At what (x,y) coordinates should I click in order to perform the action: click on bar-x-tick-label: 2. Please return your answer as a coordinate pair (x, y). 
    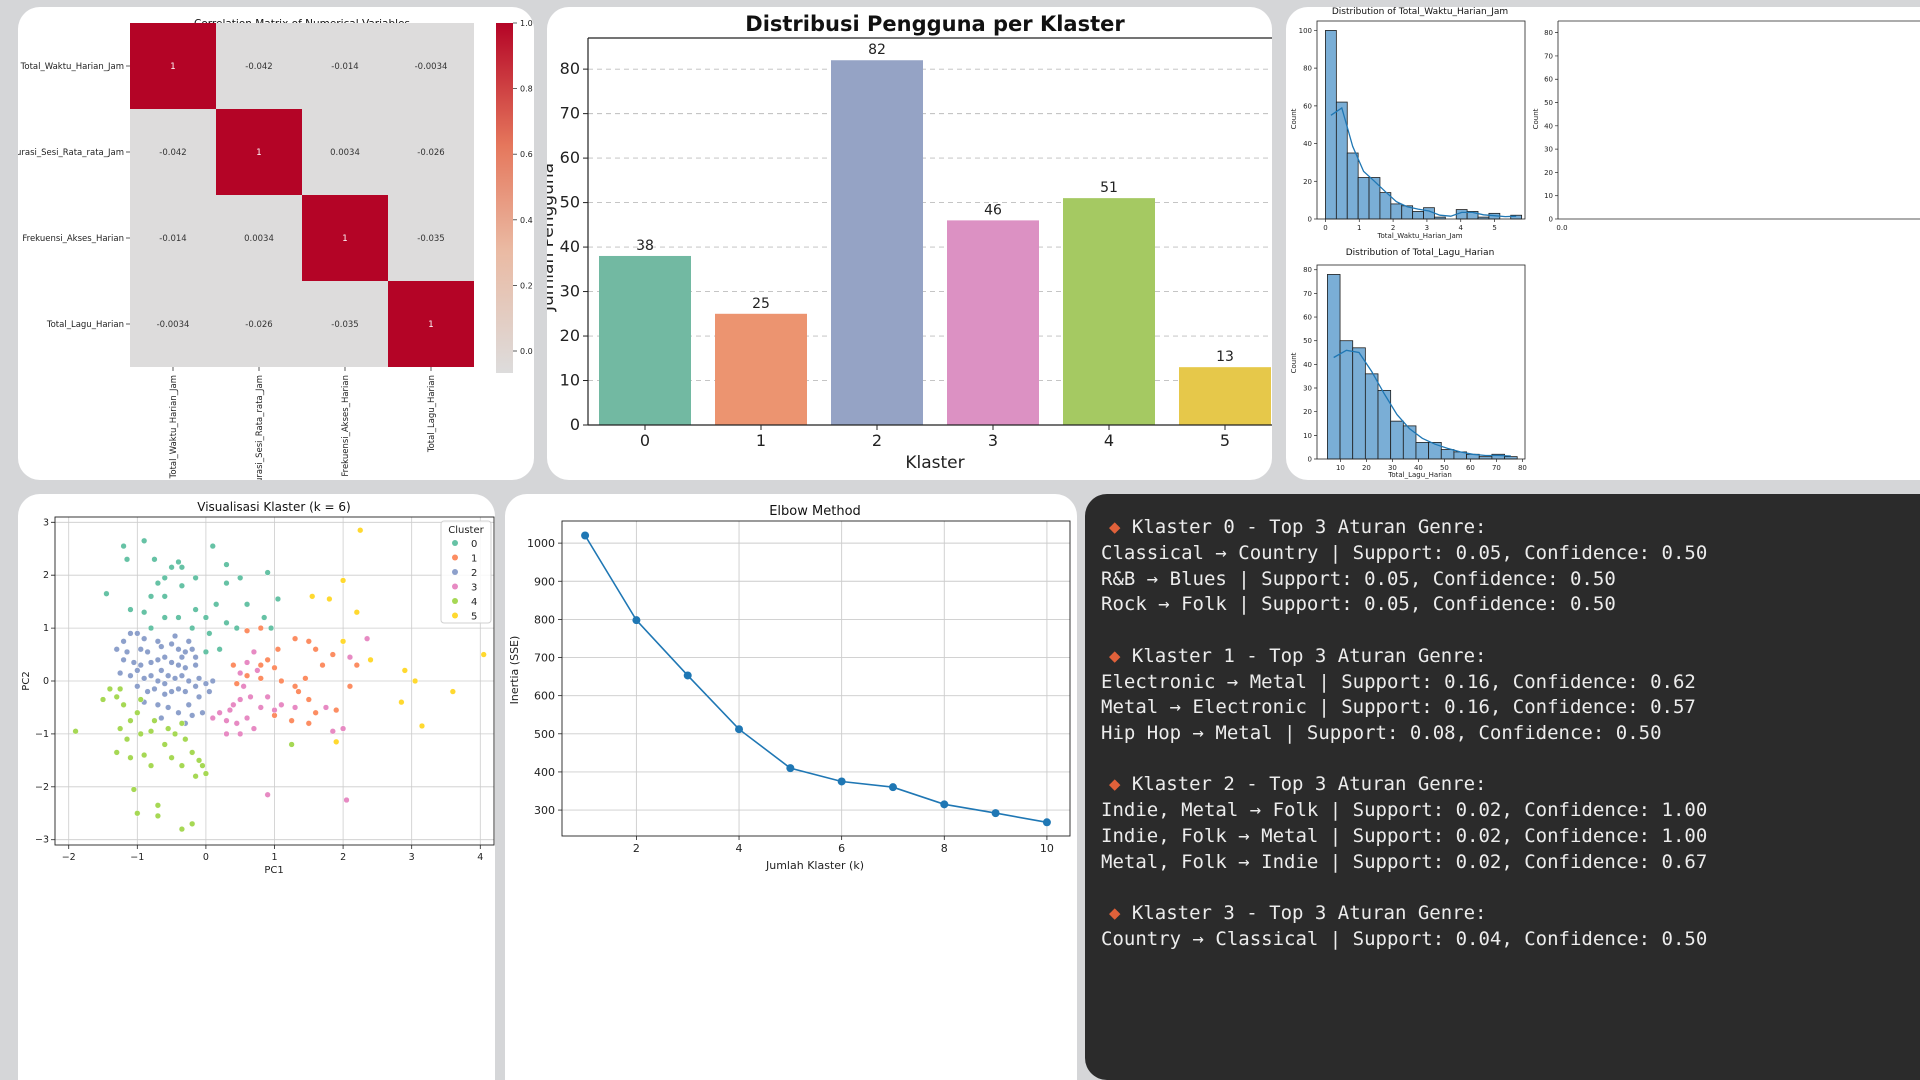
    Looking at the image, I should click on (877, 440).